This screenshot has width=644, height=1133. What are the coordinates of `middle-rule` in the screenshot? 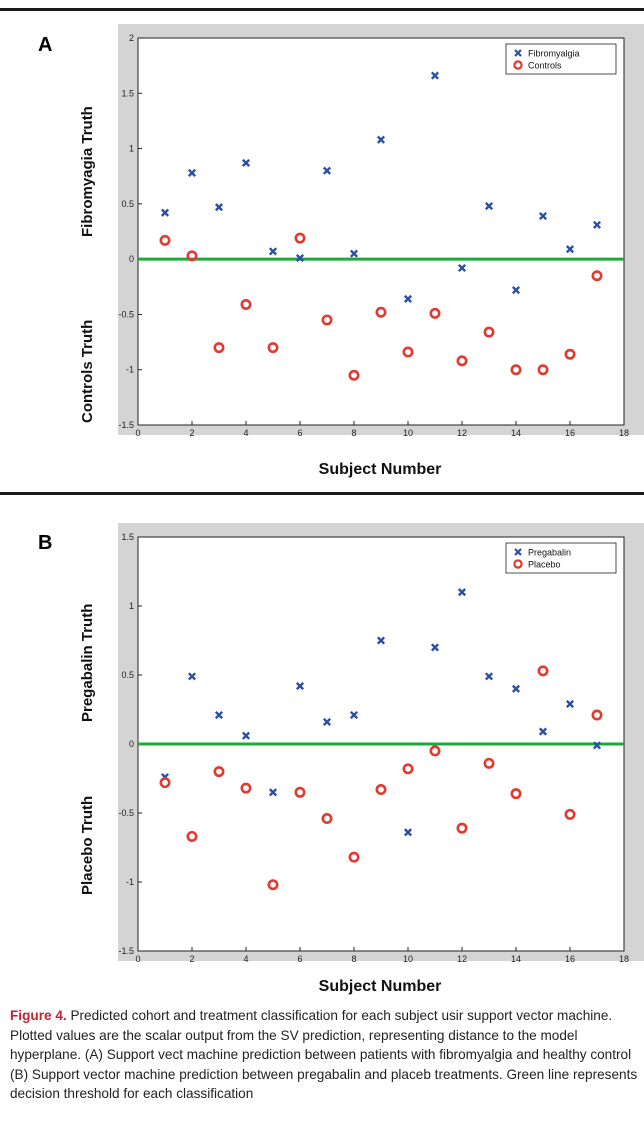 It's located at (322, 493).